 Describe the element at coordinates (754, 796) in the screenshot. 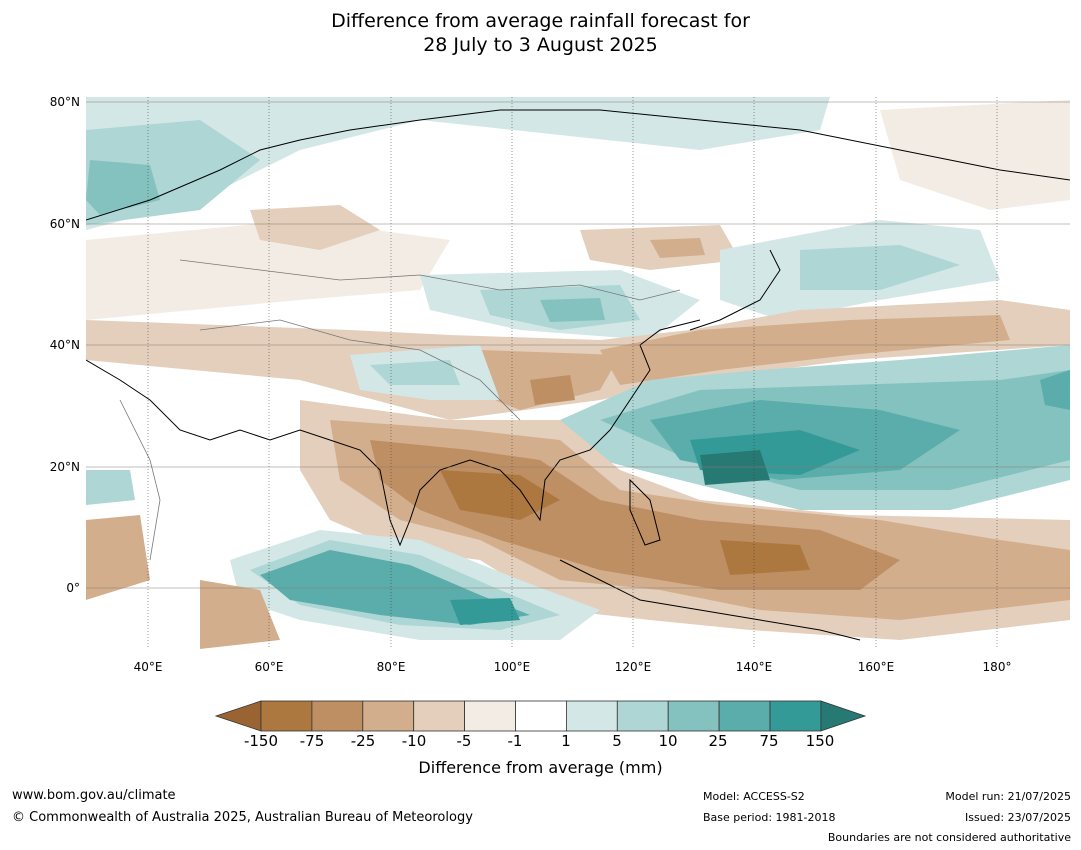

I see `footer-model: Model: ACCESS-S2` at that location.